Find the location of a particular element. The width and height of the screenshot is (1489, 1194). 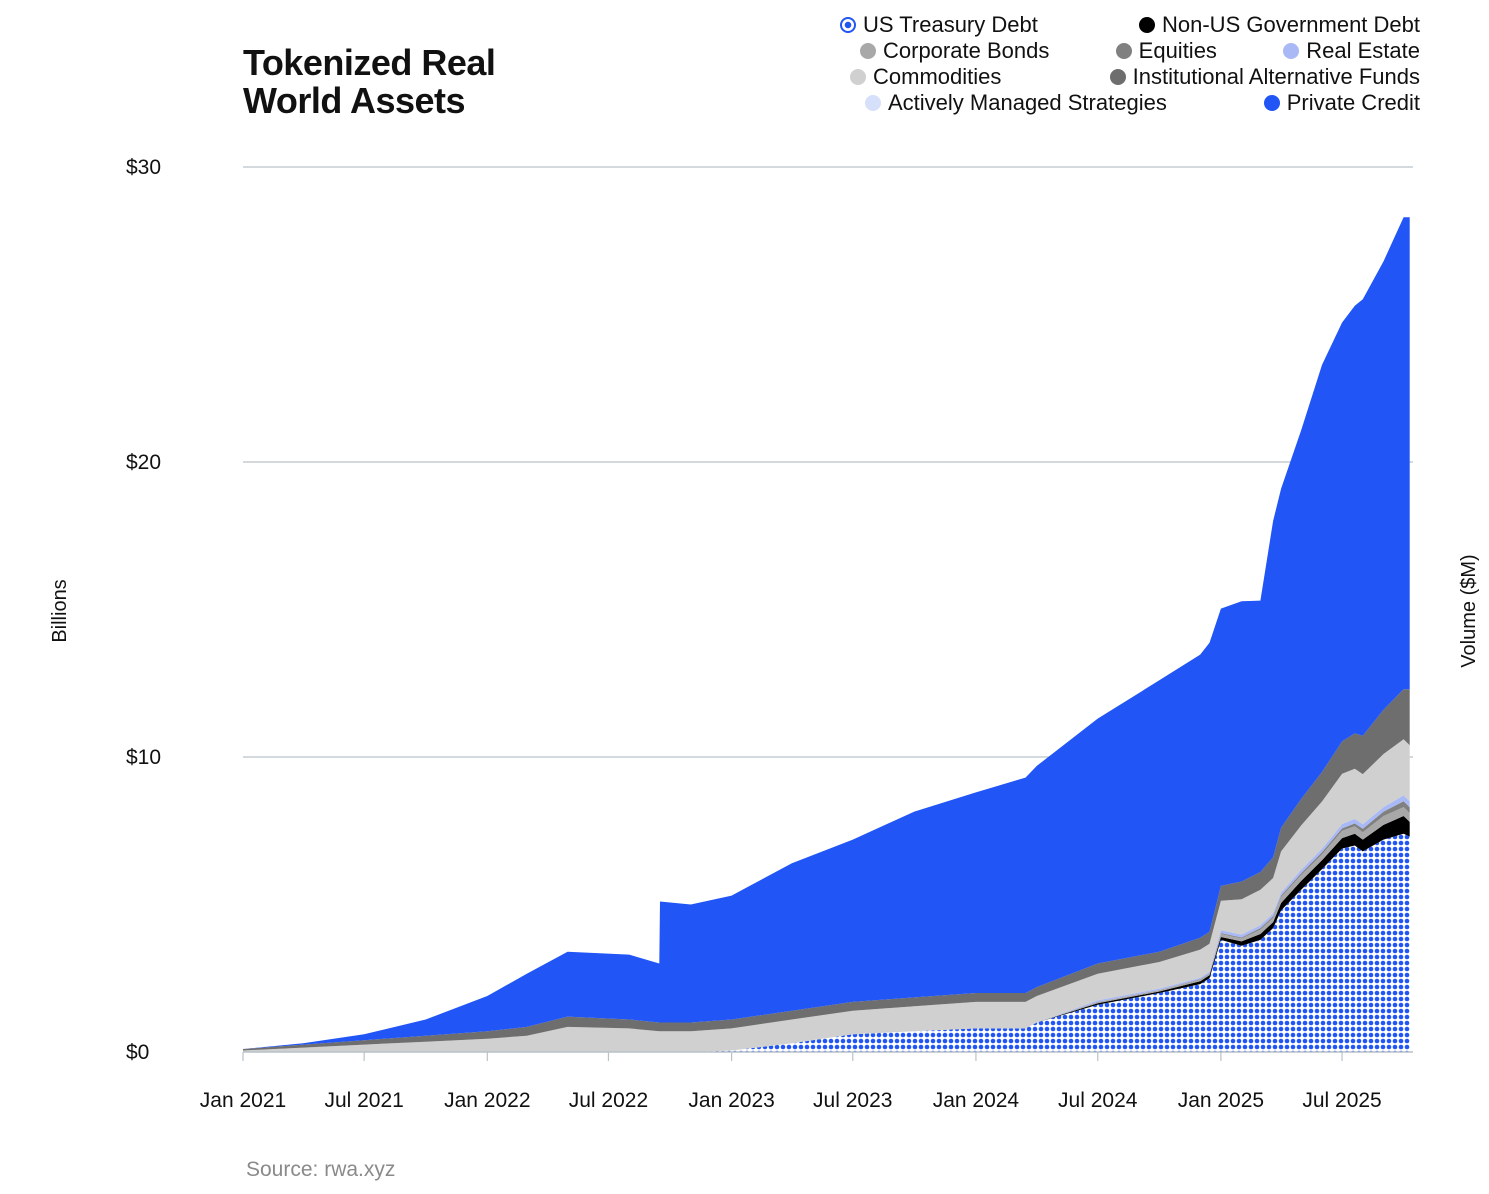

legend-swatch-commodities is located at coordinates (858, 77).